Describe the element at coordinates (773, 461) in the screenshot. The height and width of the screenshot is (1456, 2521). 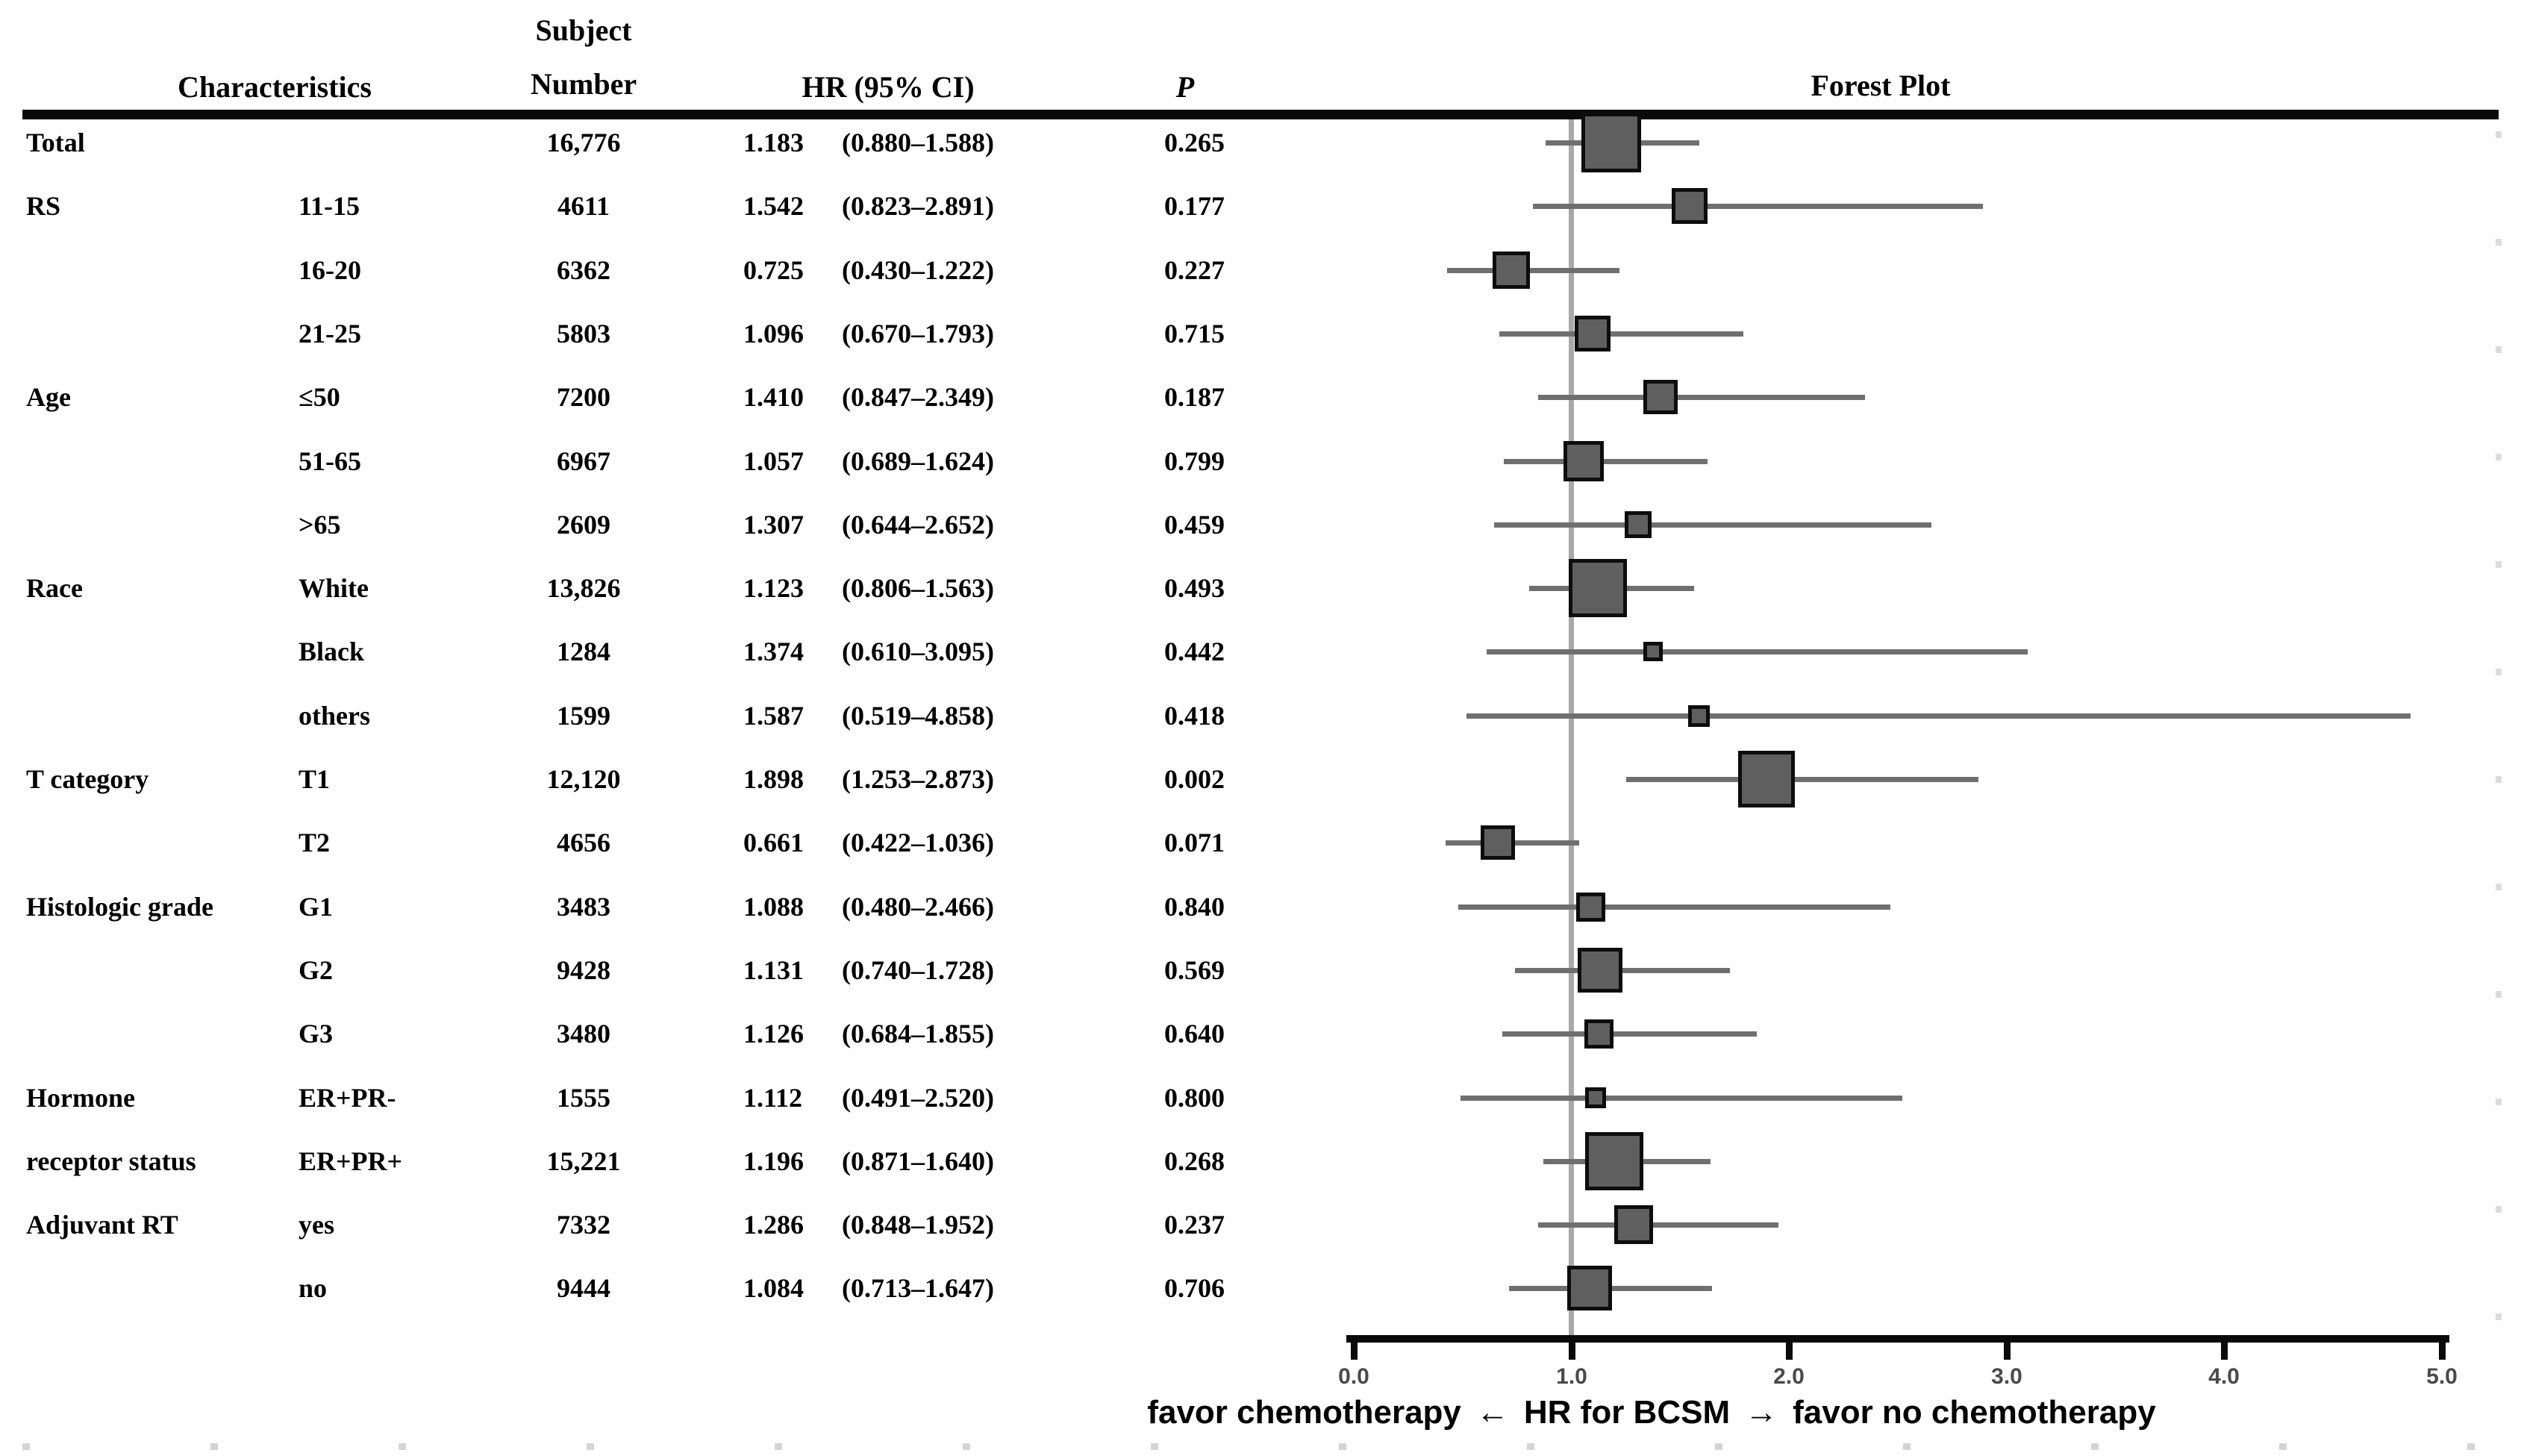
I see `row-hr-value: 1.057` at that location.